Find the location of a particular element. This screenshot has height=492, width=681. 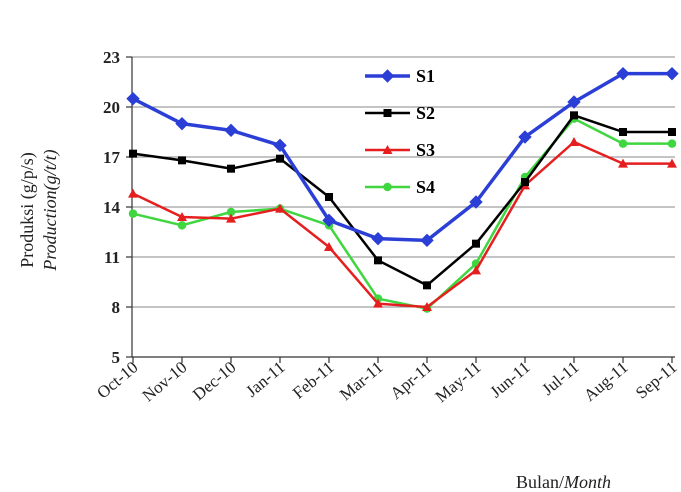

x-tick-label: Mar-11 is located at coordinates (361, 381).